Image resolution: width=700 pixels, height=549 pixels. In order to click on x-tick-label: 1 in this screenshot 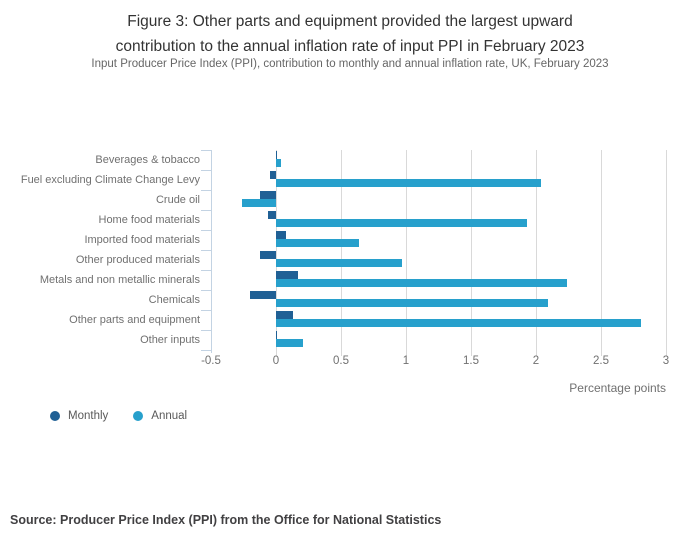, I will do `click(406, 361)`.